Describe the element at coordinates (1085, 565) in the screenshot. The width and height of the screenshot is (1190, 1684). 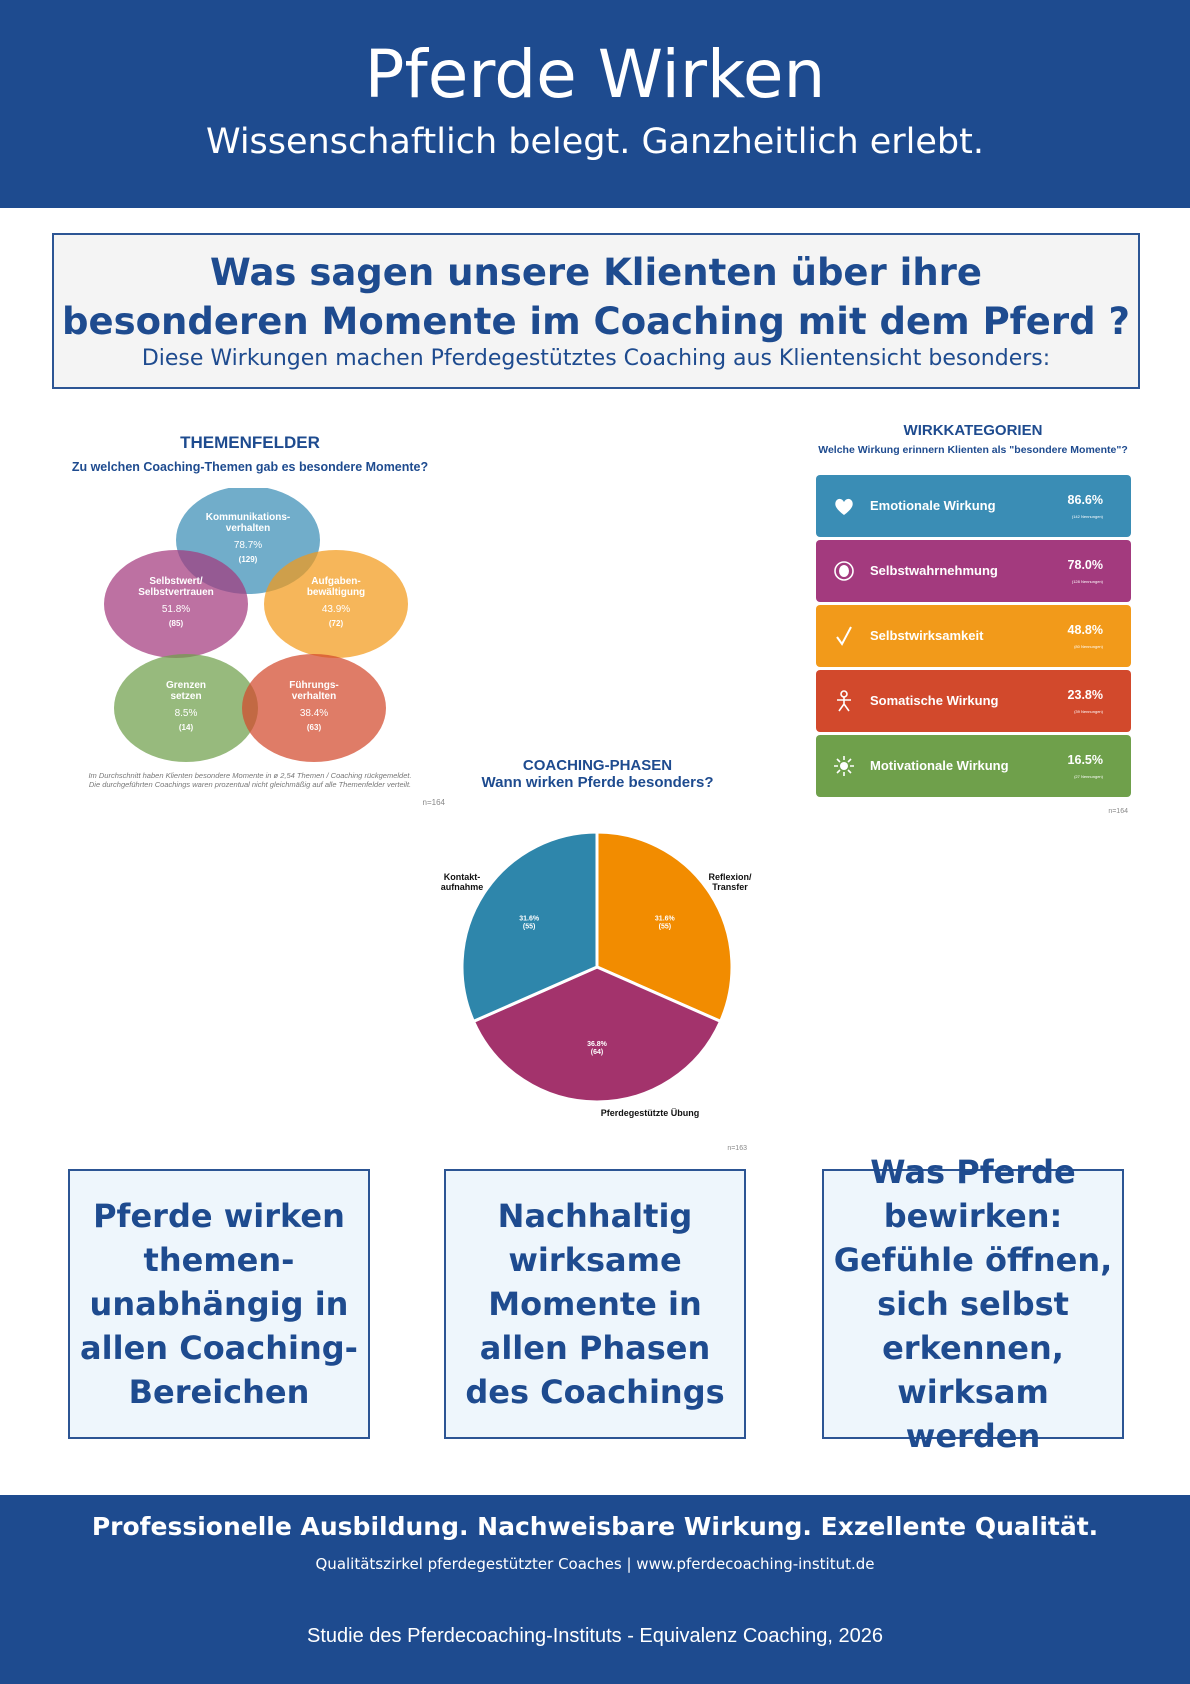
I see `wirkkategorie-percent: 78.0%` at that location.